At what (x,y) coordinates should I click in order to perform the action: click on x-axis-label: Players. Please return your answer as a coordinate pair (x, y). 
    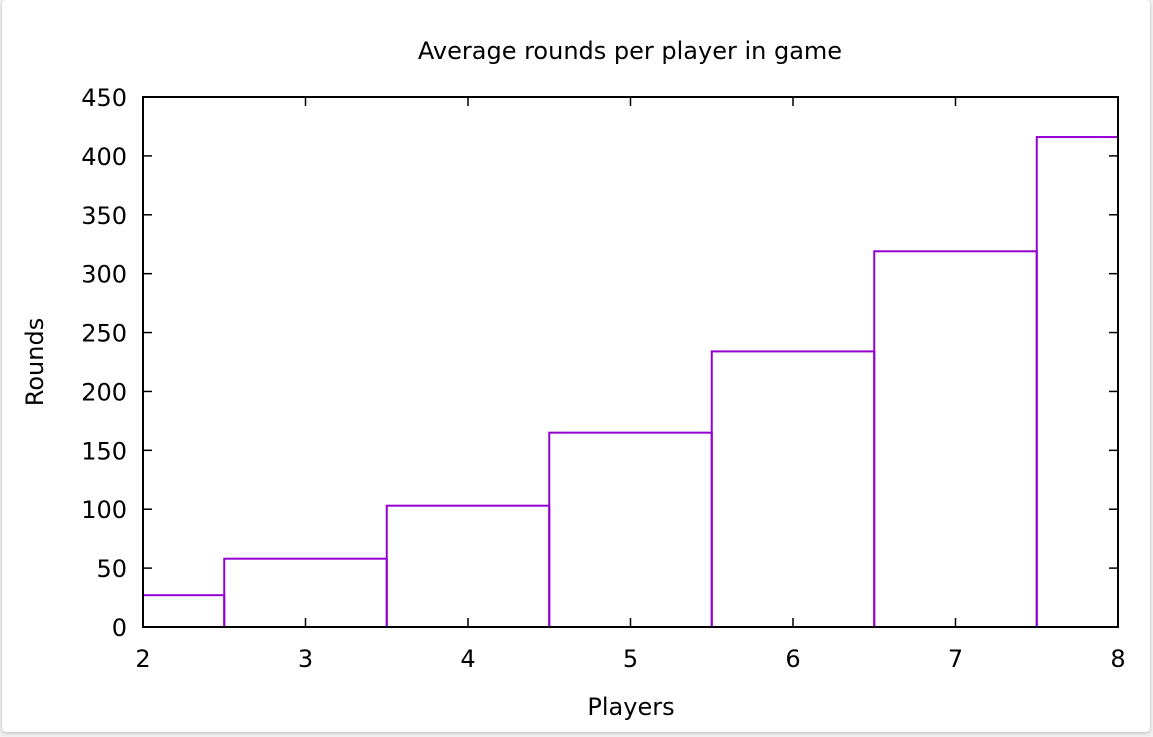
    Looking at the image, I should click on (630, 707).